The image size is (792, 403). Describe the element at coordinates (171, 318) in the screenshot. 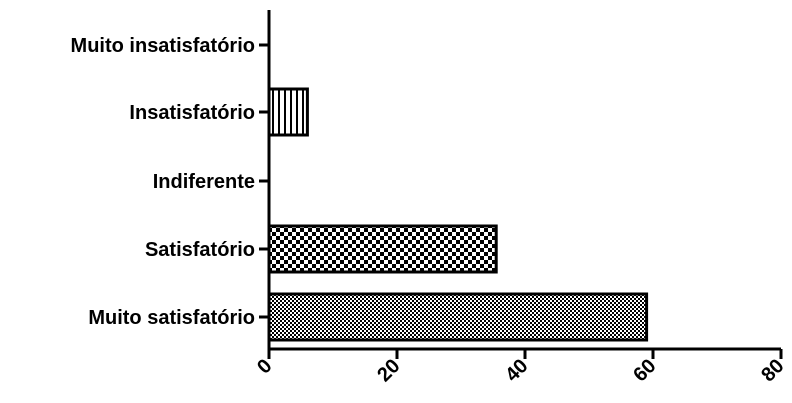

I see `category-label-4: Muito satisfatório` at that location.